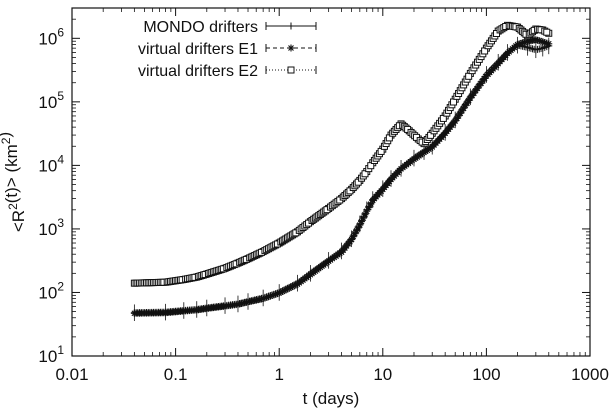  I want to click on y-tick-label: 10¹, so click(51, 354).